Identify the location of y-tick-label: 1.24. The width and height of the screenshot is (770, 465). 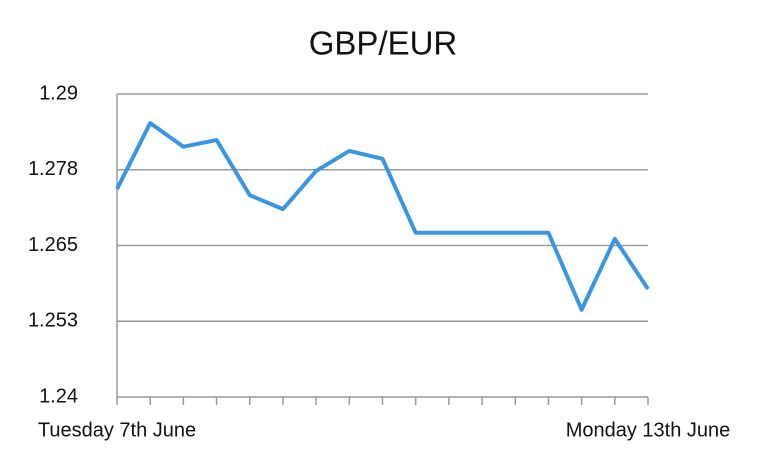
(58, 396).